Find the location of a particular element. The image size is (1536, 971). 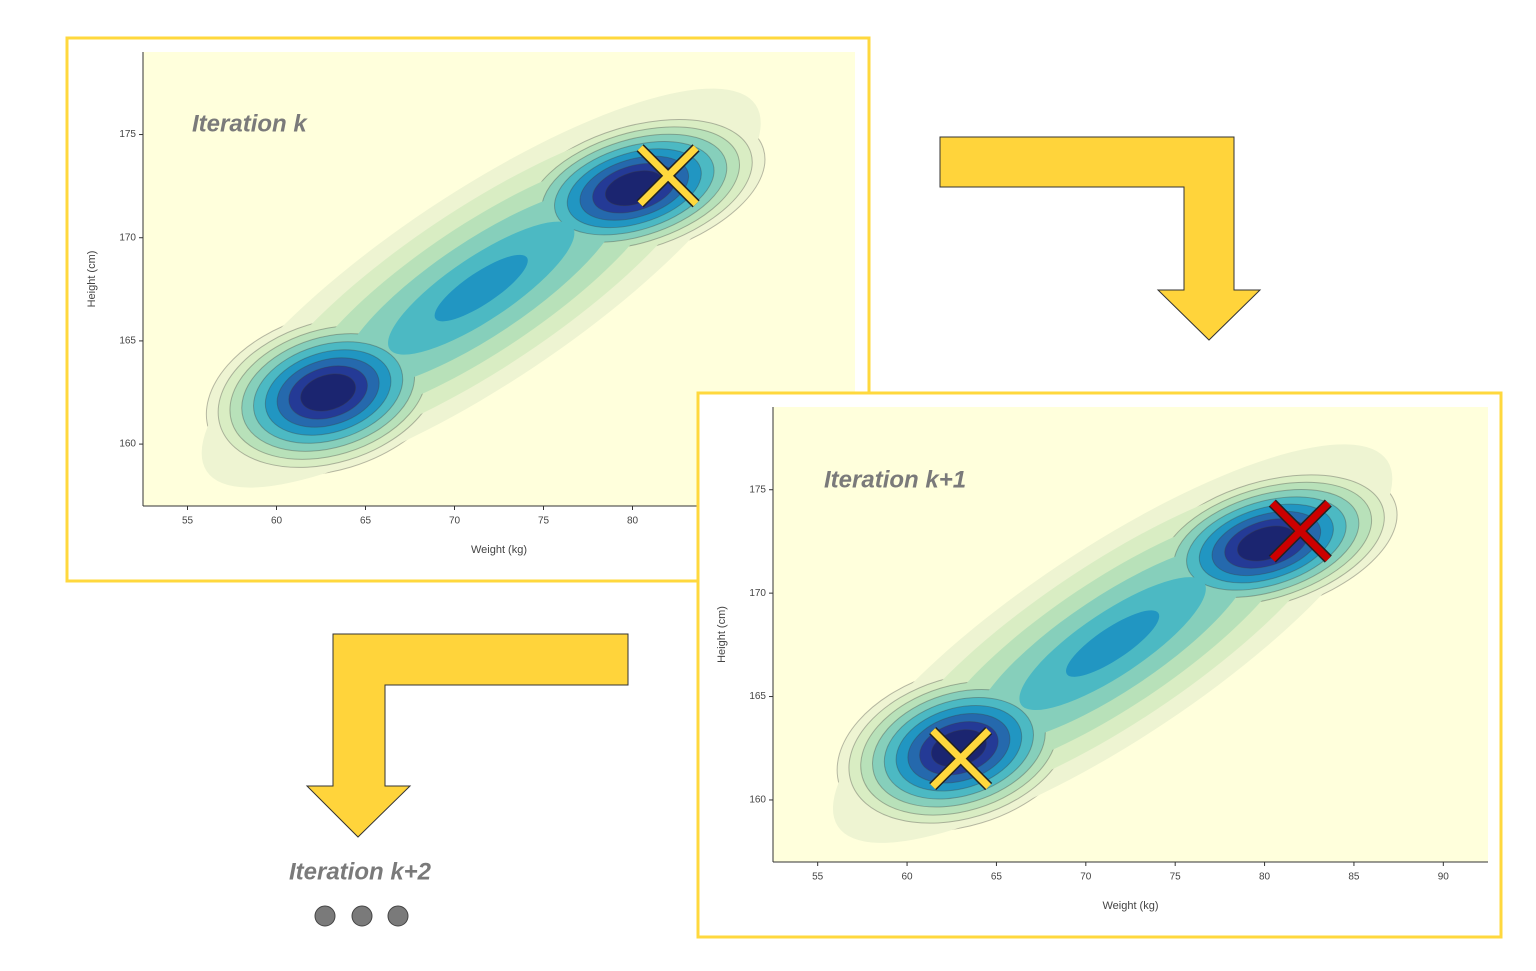

next-iteration-label: Iteration k+2 is located at coordinates (360, 871).